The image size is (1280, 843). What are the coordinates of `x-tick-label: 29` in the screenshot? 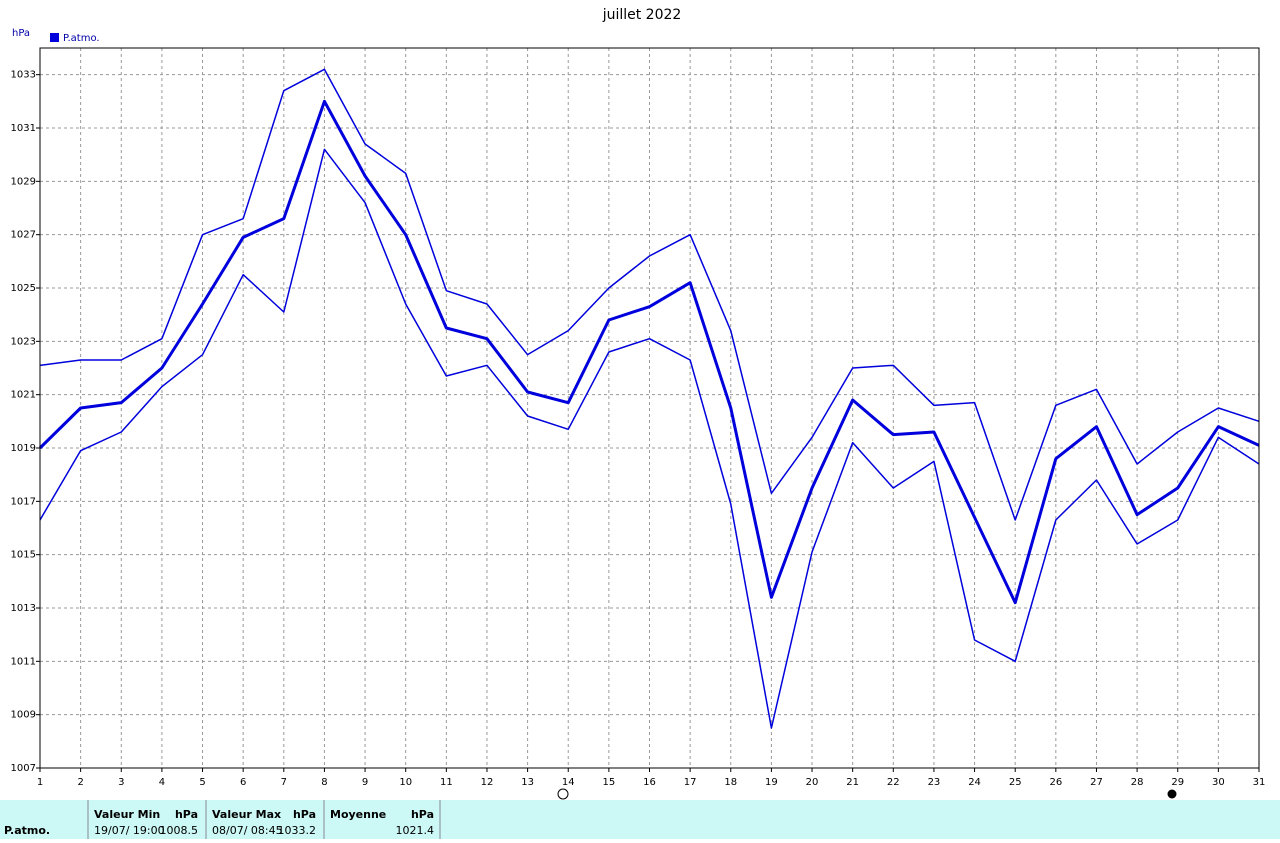 It's located at (1177, 782).